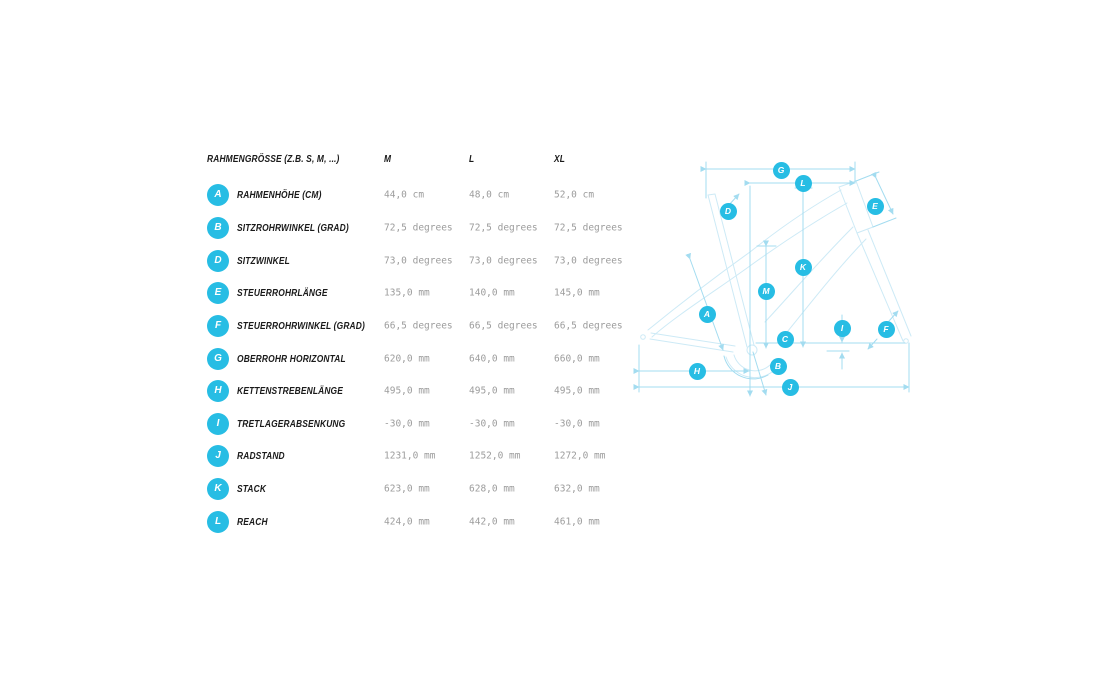 Image resolution: width=1119 pixels, height=689 pixels. Describe the element at coordinates (291, 358) in the screenshot. I see `row-label: OBERROHR HORIZONTAL` at that location.